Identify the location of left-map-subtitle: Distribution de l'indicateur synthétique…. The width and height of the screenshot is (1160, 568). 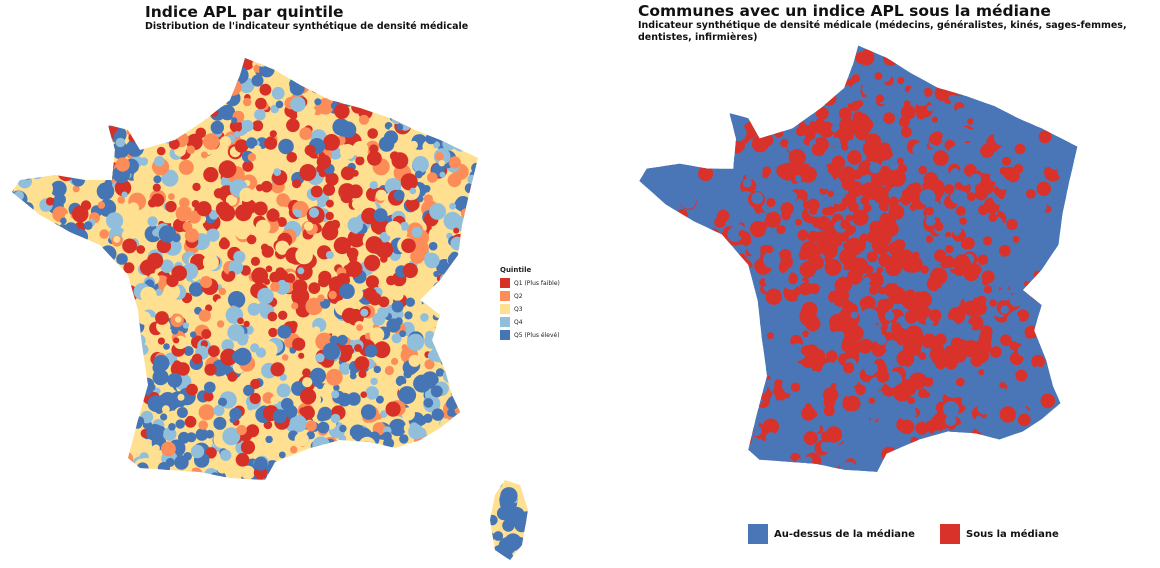
(307, 26).